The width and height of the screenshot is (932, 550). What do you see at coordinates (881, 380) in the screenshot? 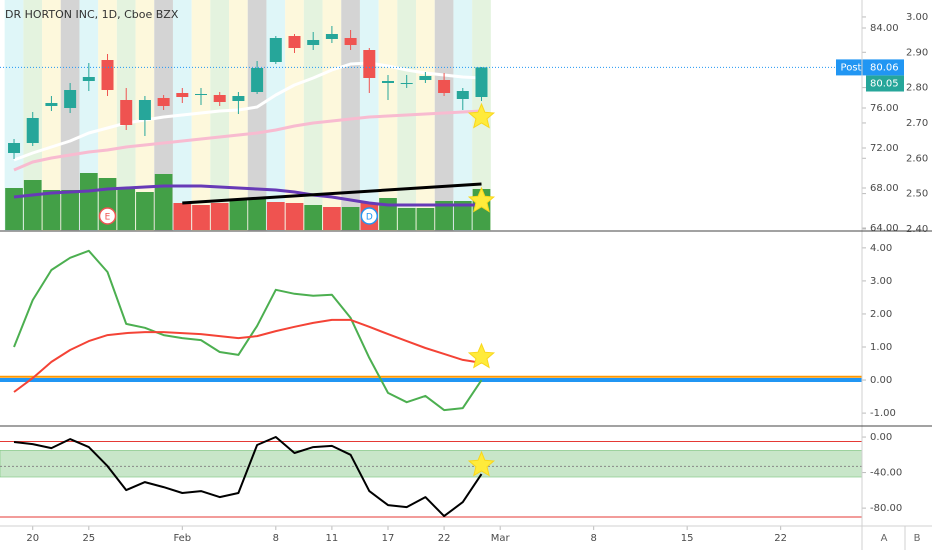
I see `y-tick-label: 0.00` at bounding box center [881, 380].